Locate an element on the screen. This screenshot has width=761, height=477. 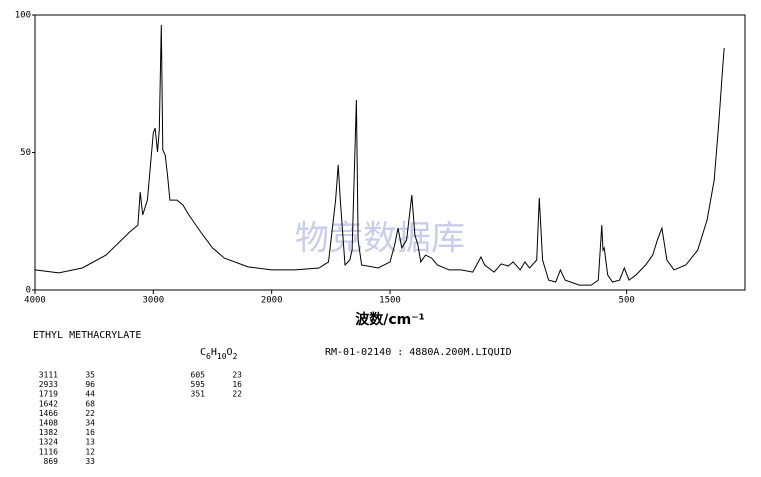
peak-wavenumber: 1642 is located at coordinates (48, 403).